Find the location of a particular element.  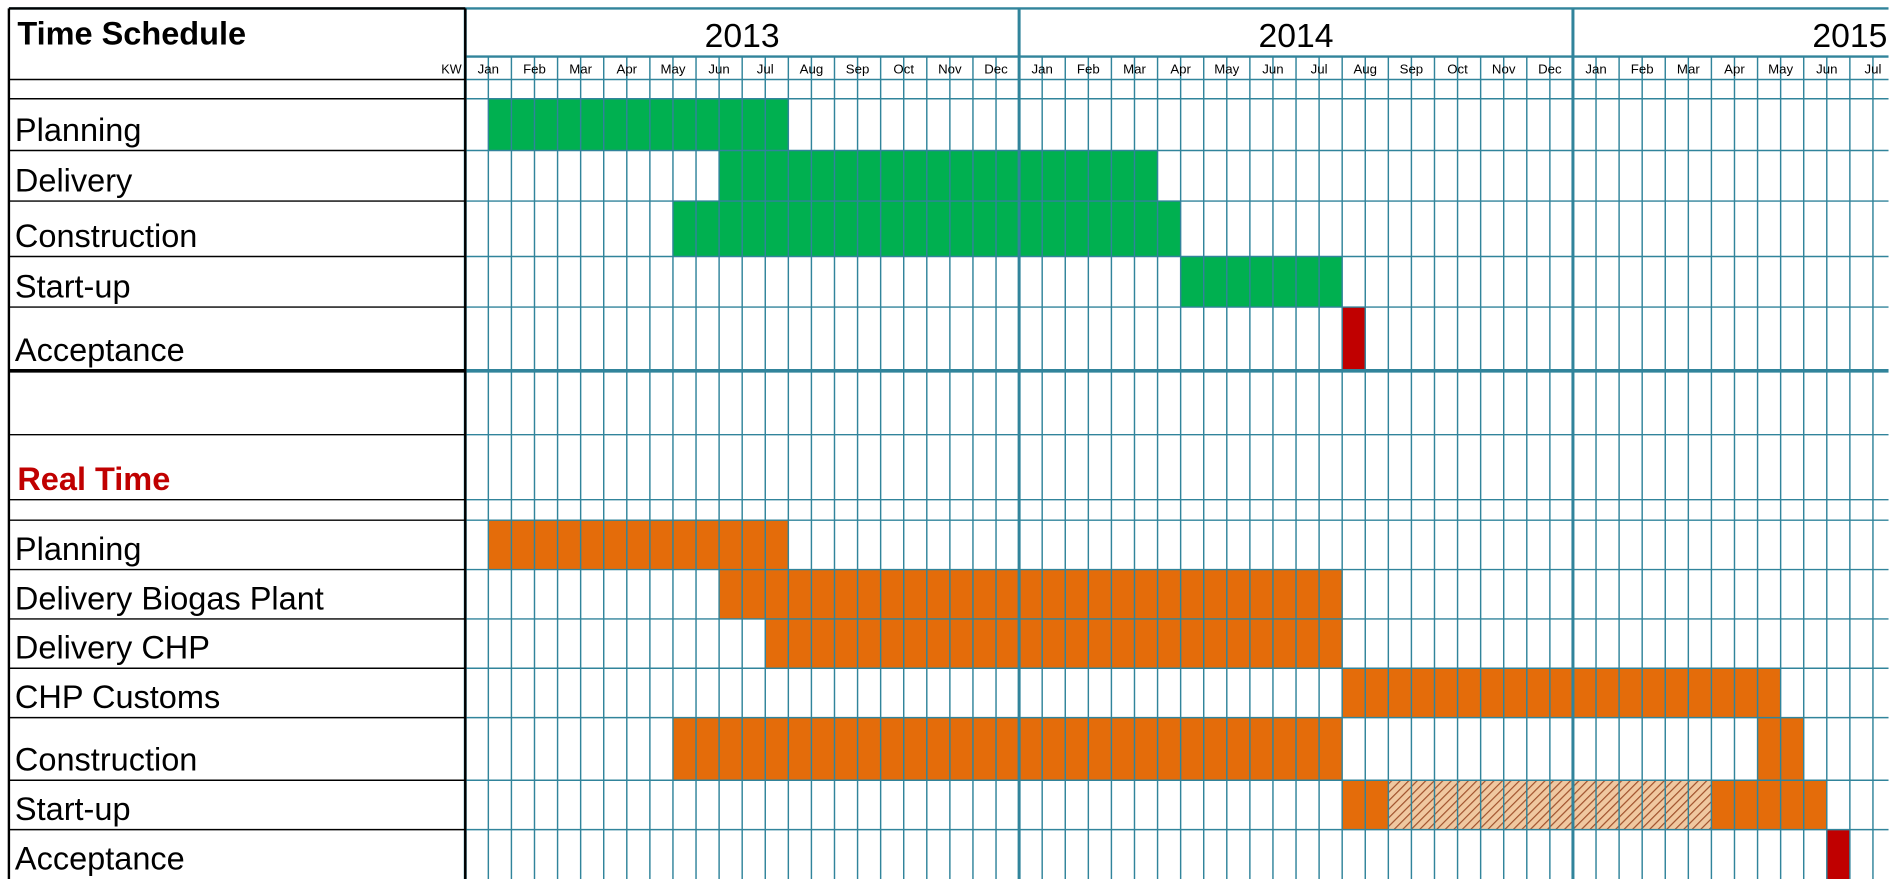

year-label: 2013 is located at coordinates (742, 36).